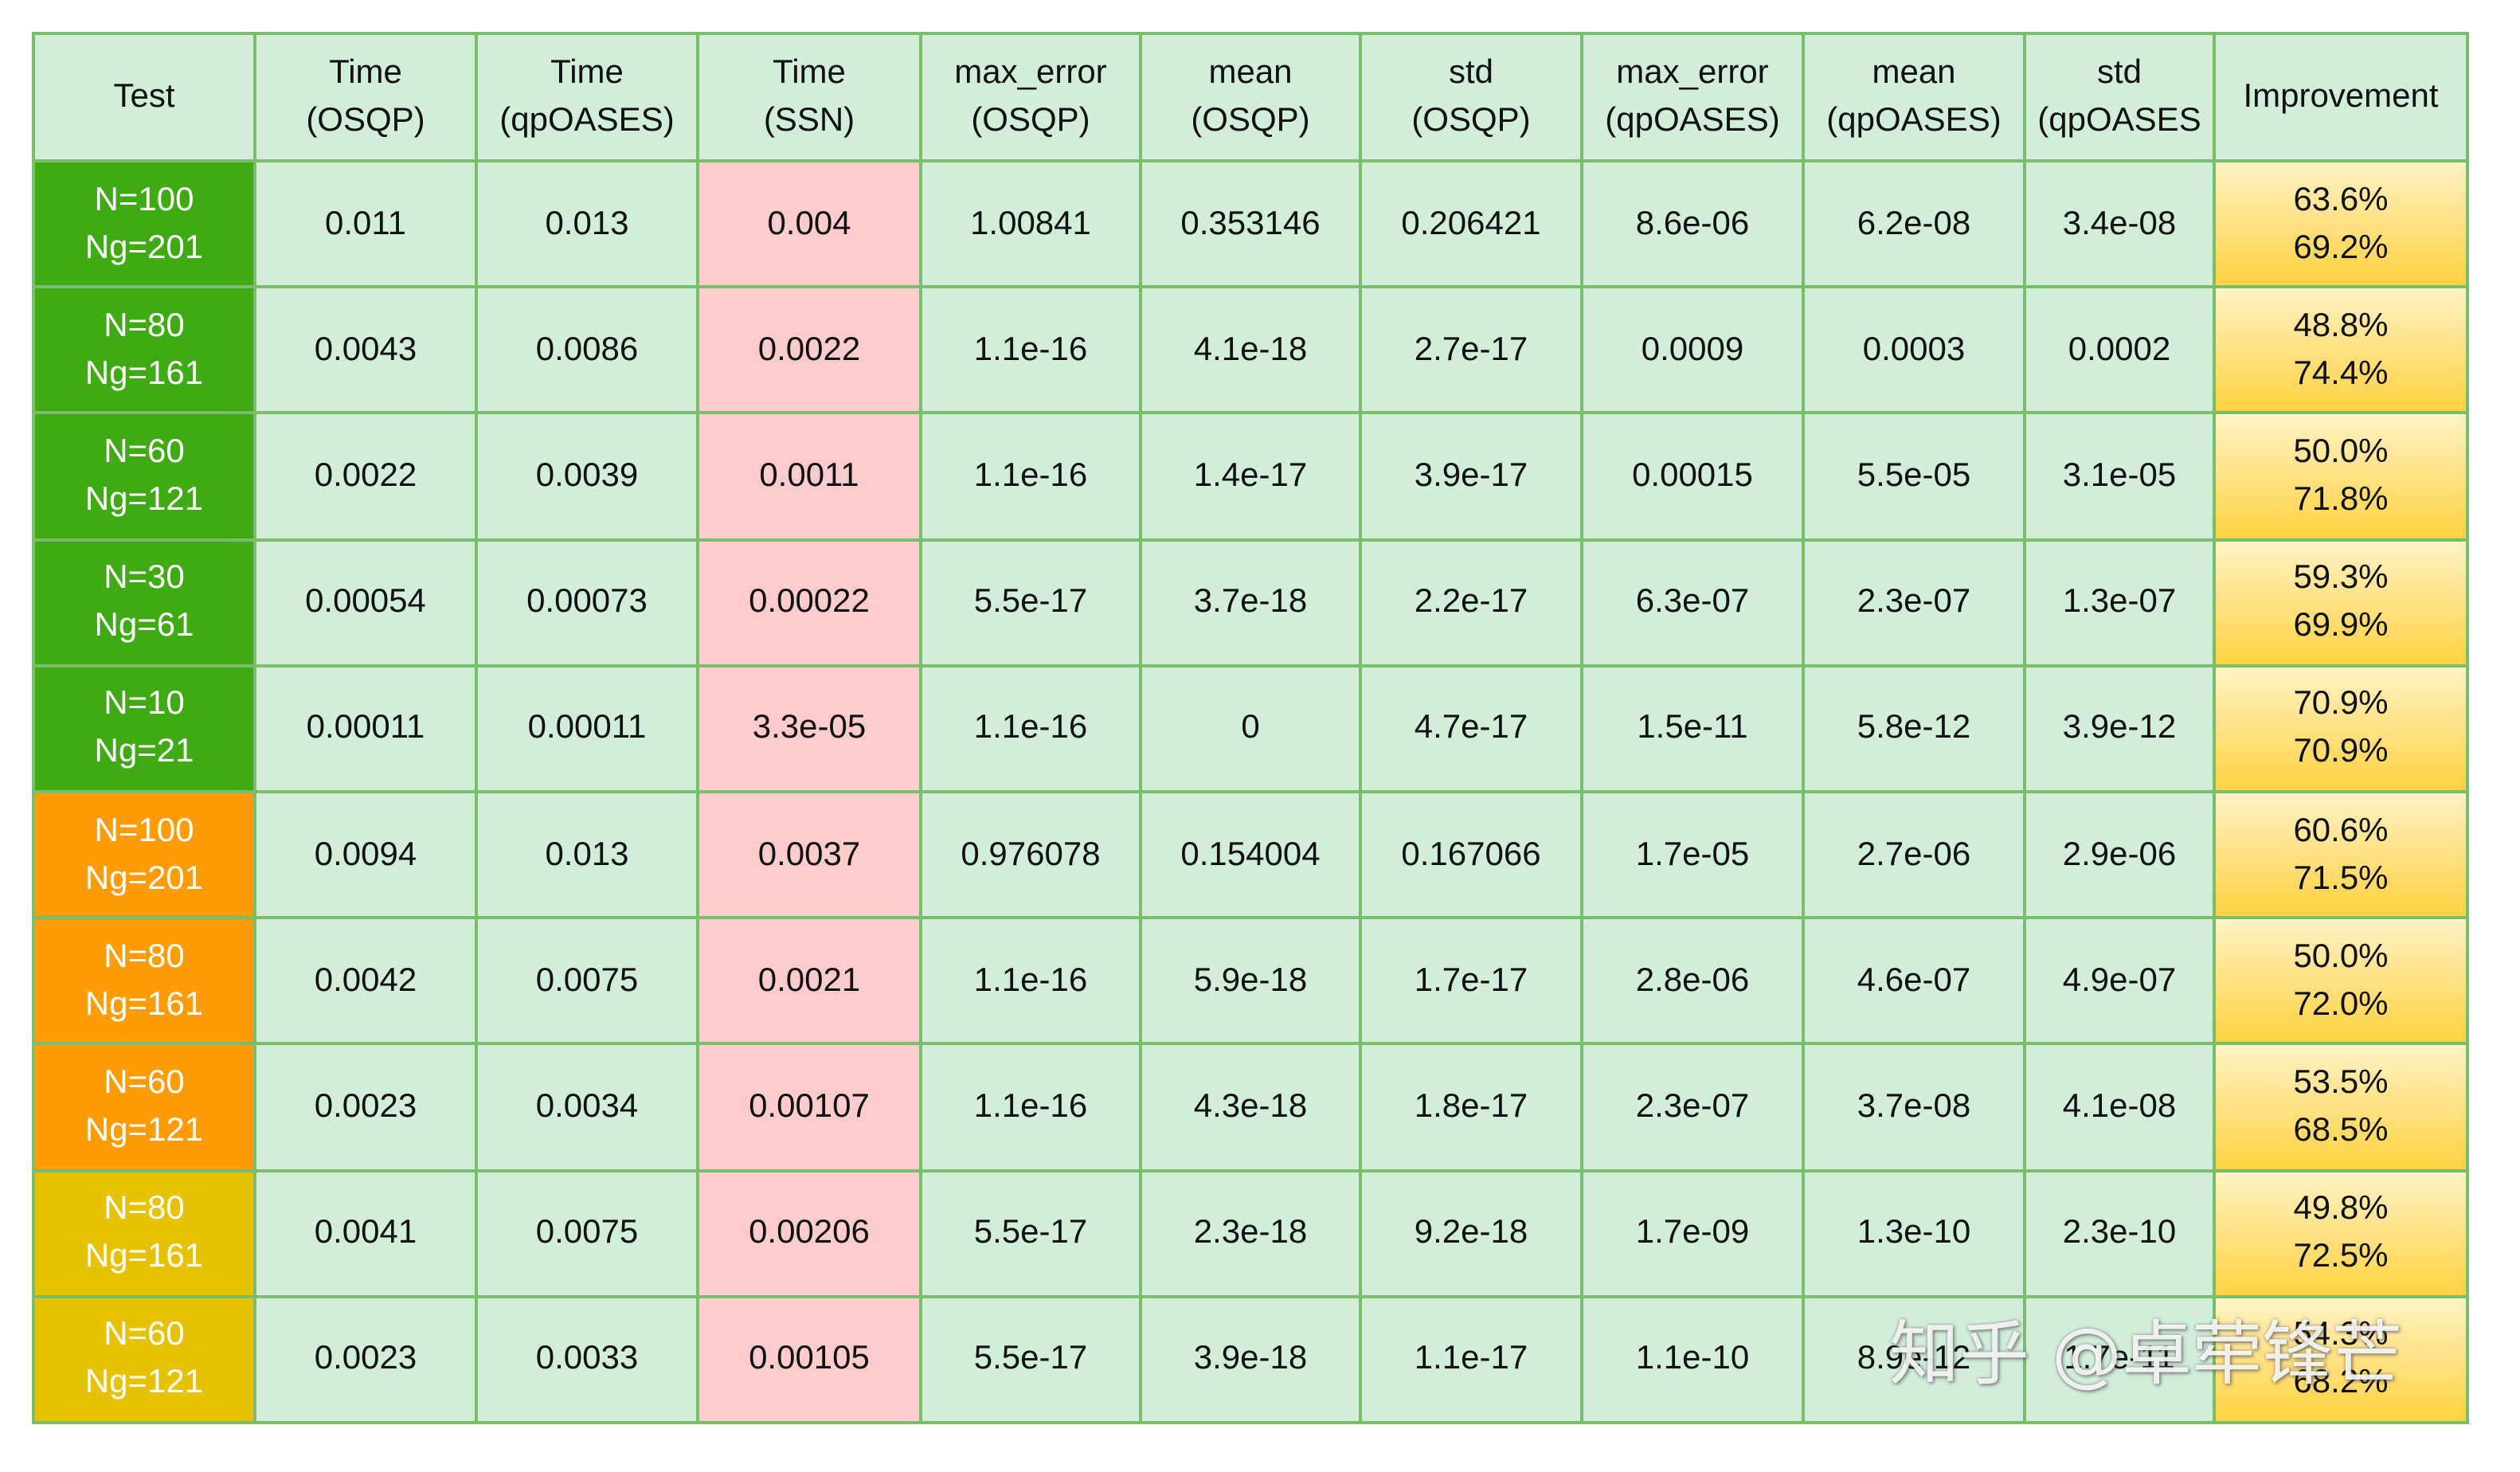 The width and height of the screenshot is (2520, 1472). Describe the element at coordinates (1692, 854) in the screenshot. I see `max-error-qpoases-cell: 1.7e-05` at that location.